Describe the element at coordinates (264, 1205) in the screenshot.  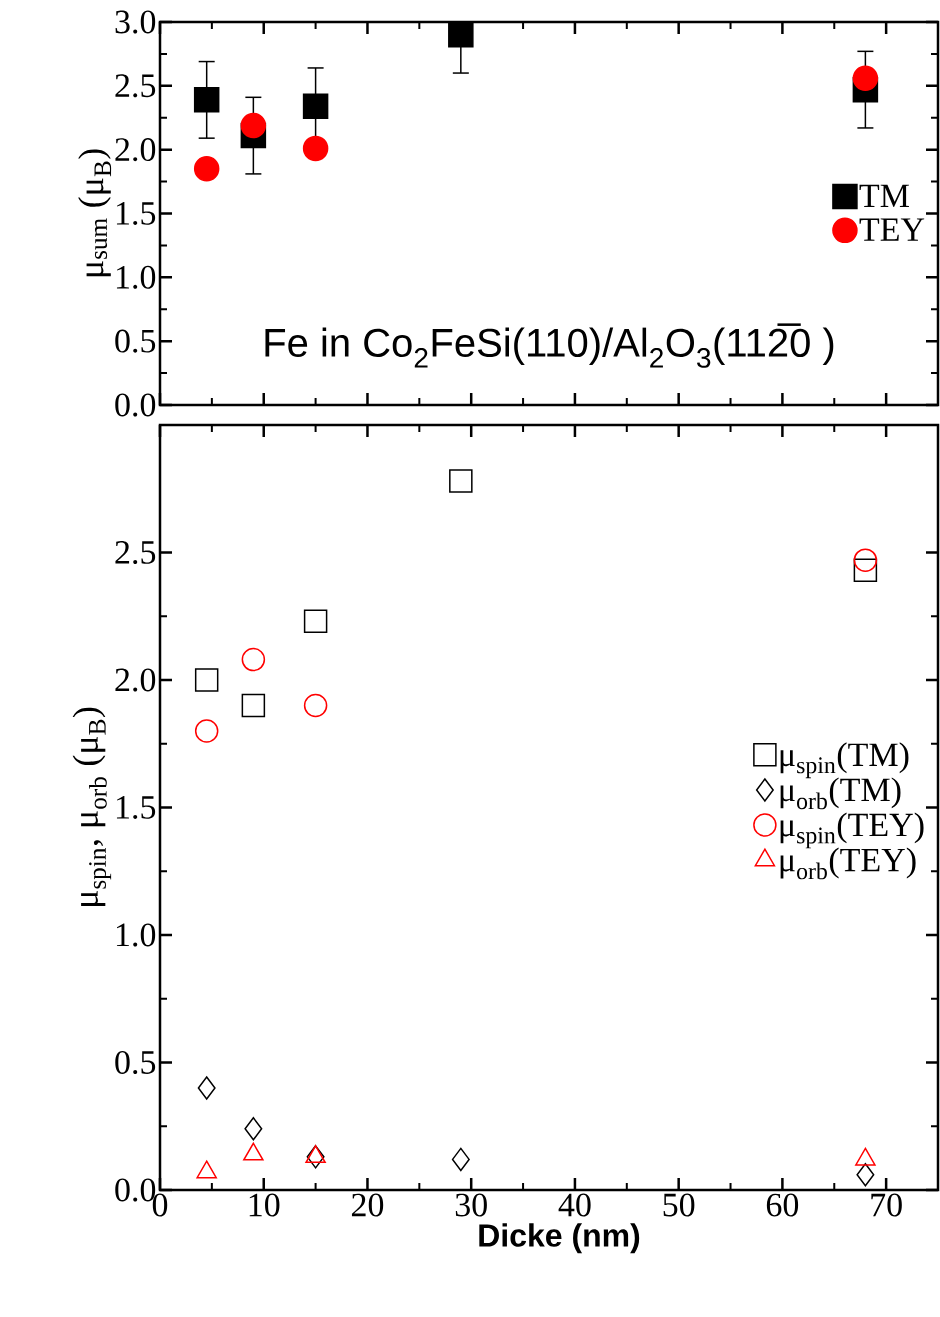
I see `x-tick-label: 10` at that location.